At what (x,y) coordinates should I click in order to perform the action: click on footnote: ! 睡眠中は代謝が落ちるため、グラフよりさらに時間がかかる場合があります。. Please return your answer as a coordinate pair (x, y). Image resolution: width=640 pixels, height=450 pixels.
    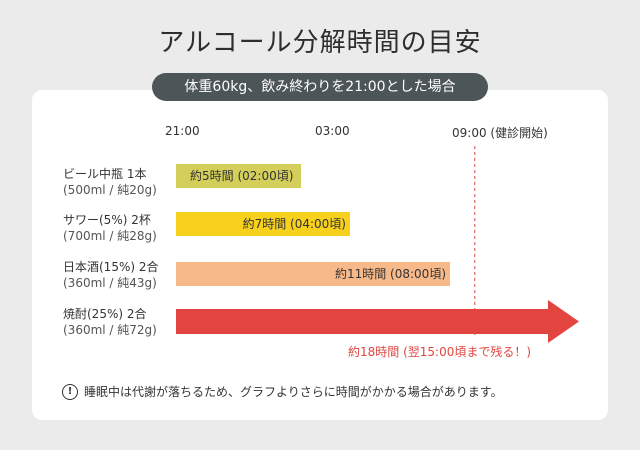
    Looking at the image, I should click on (282, 391).